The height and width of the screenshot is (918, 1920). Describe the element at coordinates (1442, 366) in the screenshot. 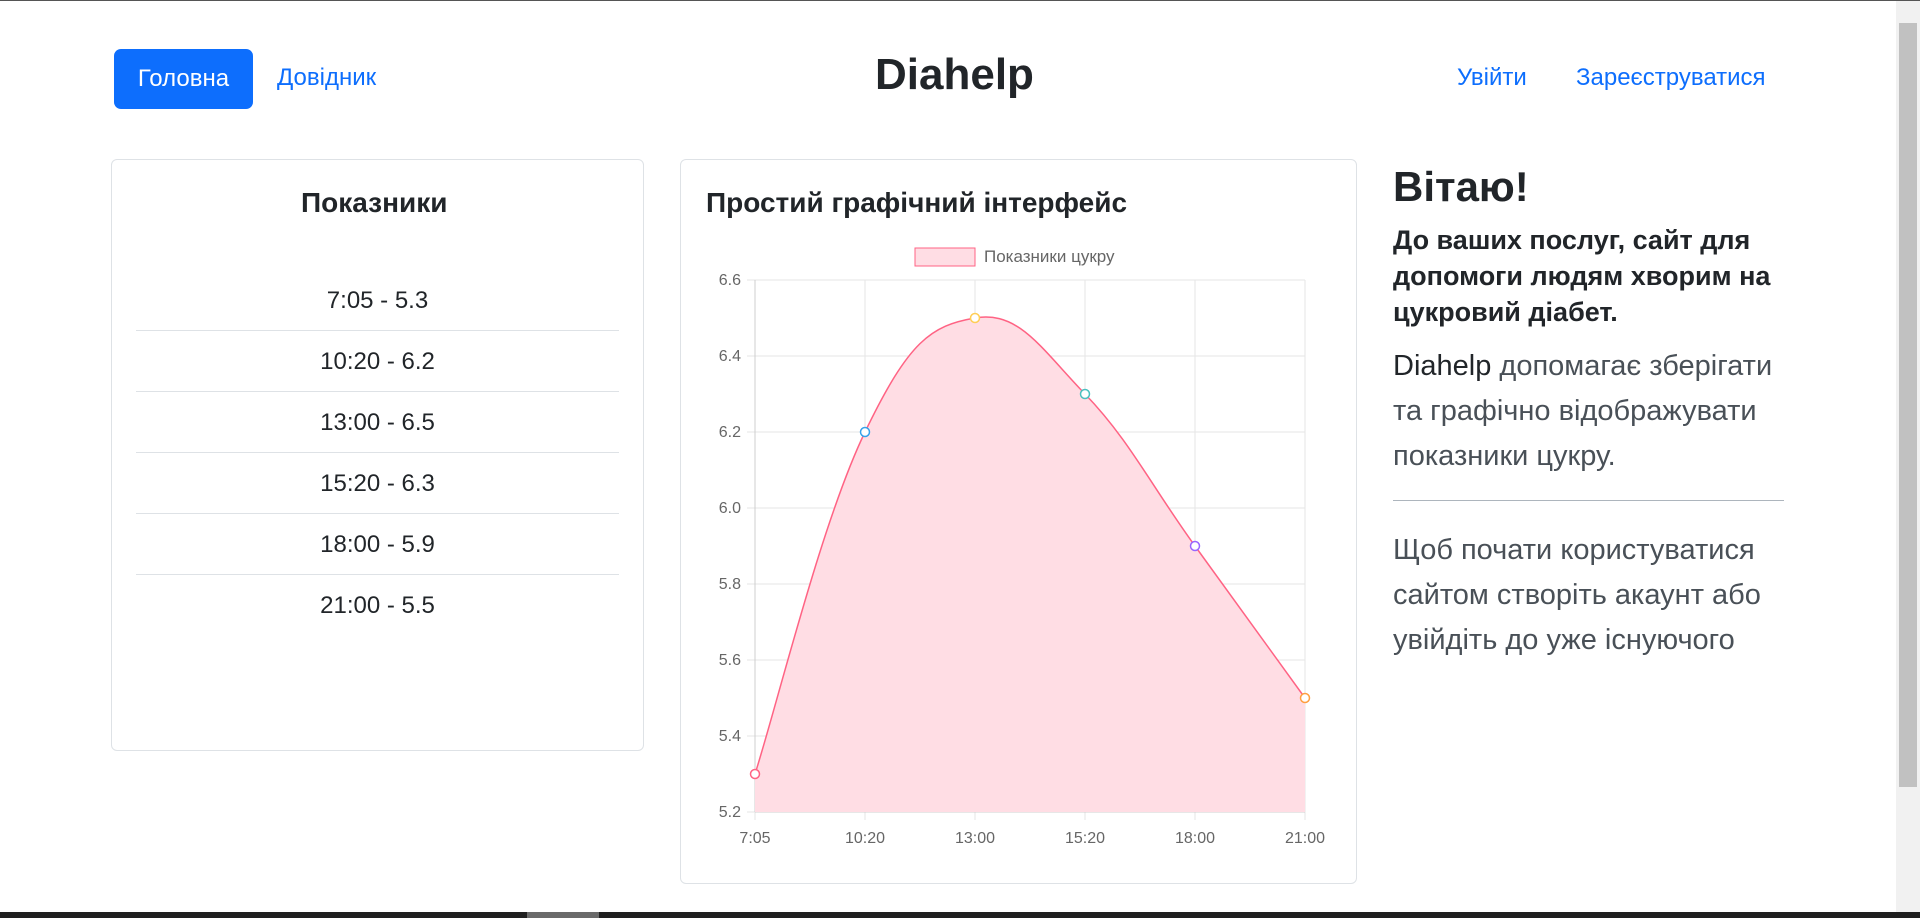

I see `brand-word: Diahelp` at that location.